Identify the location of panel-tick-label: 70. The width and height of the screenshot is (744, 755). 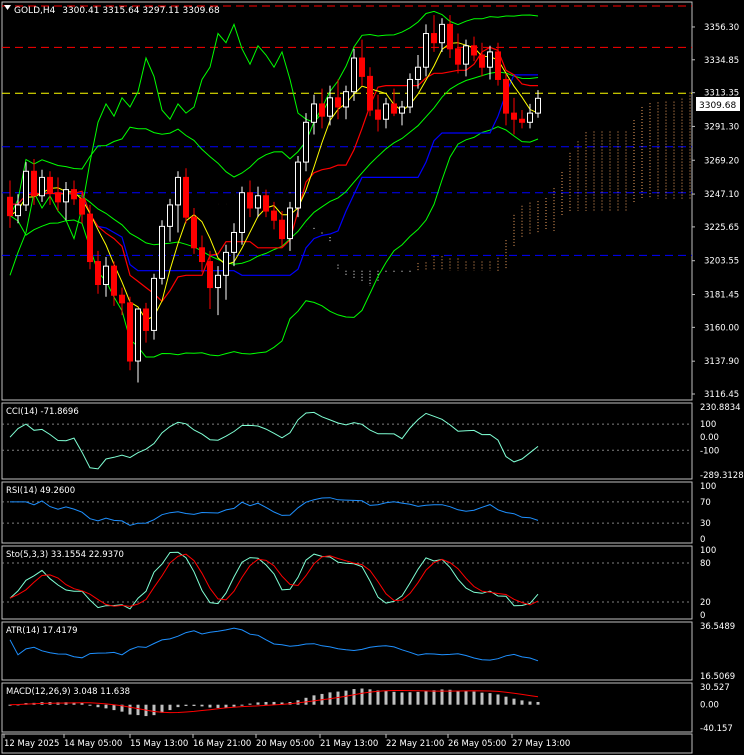
(705, 503).